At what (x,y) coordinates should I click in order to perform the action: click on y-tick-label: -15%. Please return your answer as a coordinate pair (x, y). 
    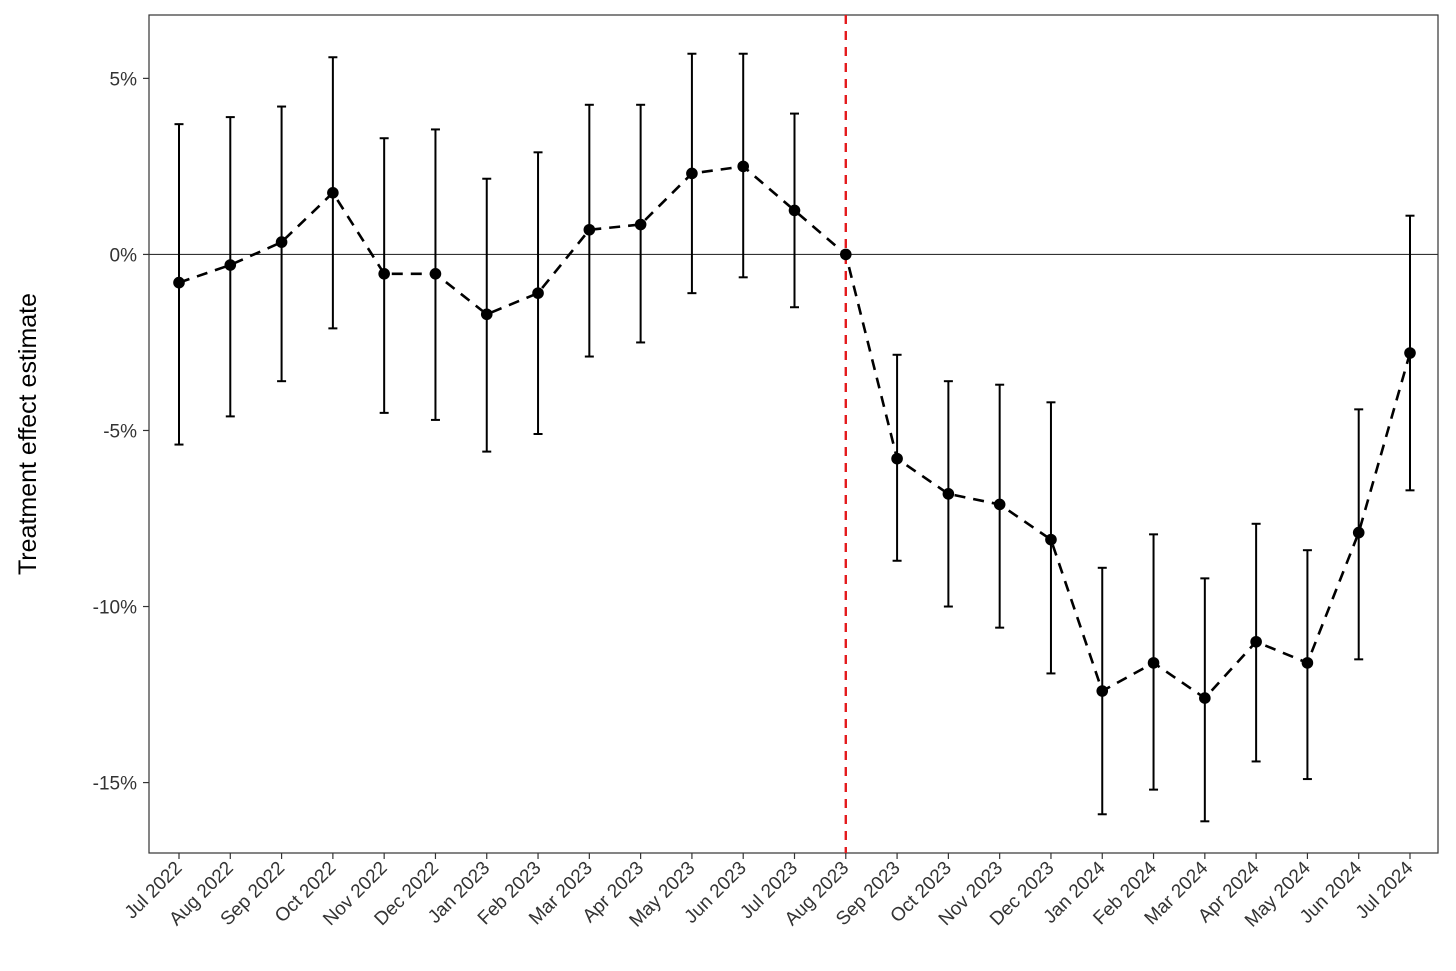
    Looking at the image, I should click on (115, 784).